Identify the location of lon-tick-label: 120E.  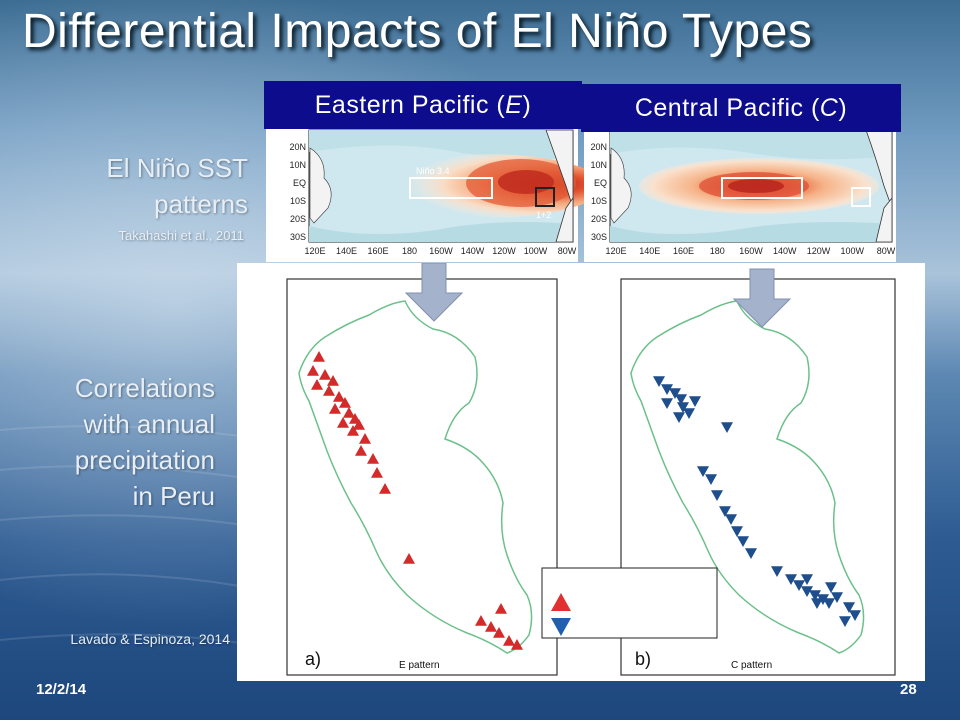
(314, 251).